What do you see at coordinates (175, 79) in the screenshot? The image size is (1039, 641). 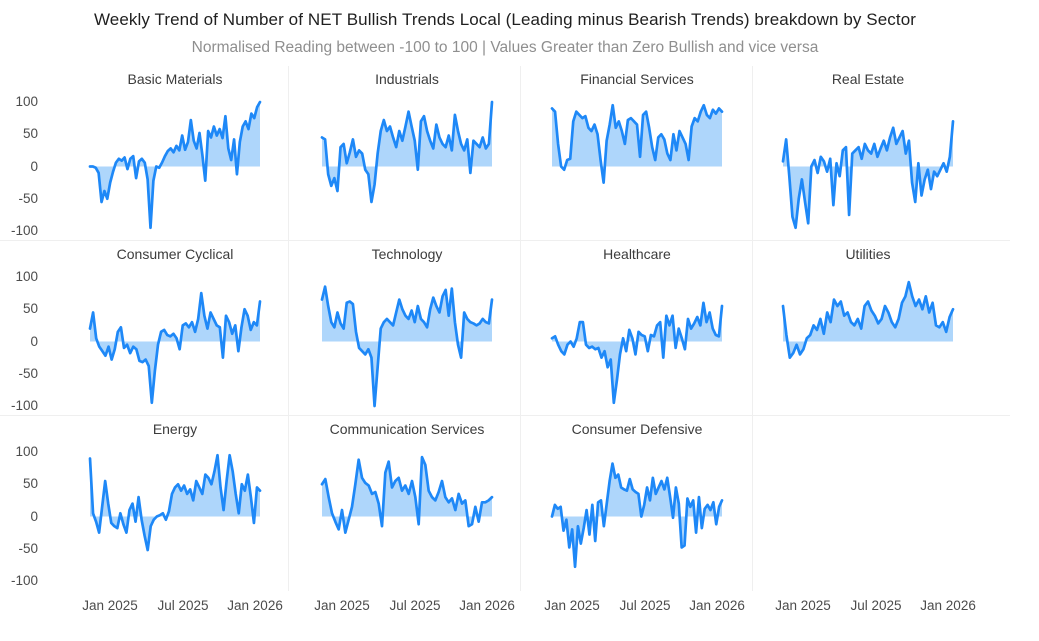 I see `facet-title: Basic Materials` at bounding box center [175, 79].